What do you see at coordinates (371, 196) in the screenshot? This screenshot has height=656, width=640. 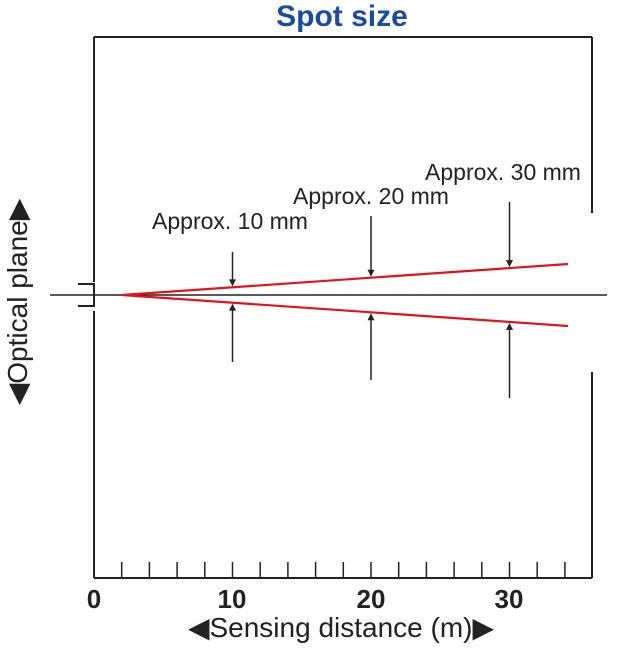 I see `spot-label-20: Approx. 20 mm` at bounding box center [371, 196].